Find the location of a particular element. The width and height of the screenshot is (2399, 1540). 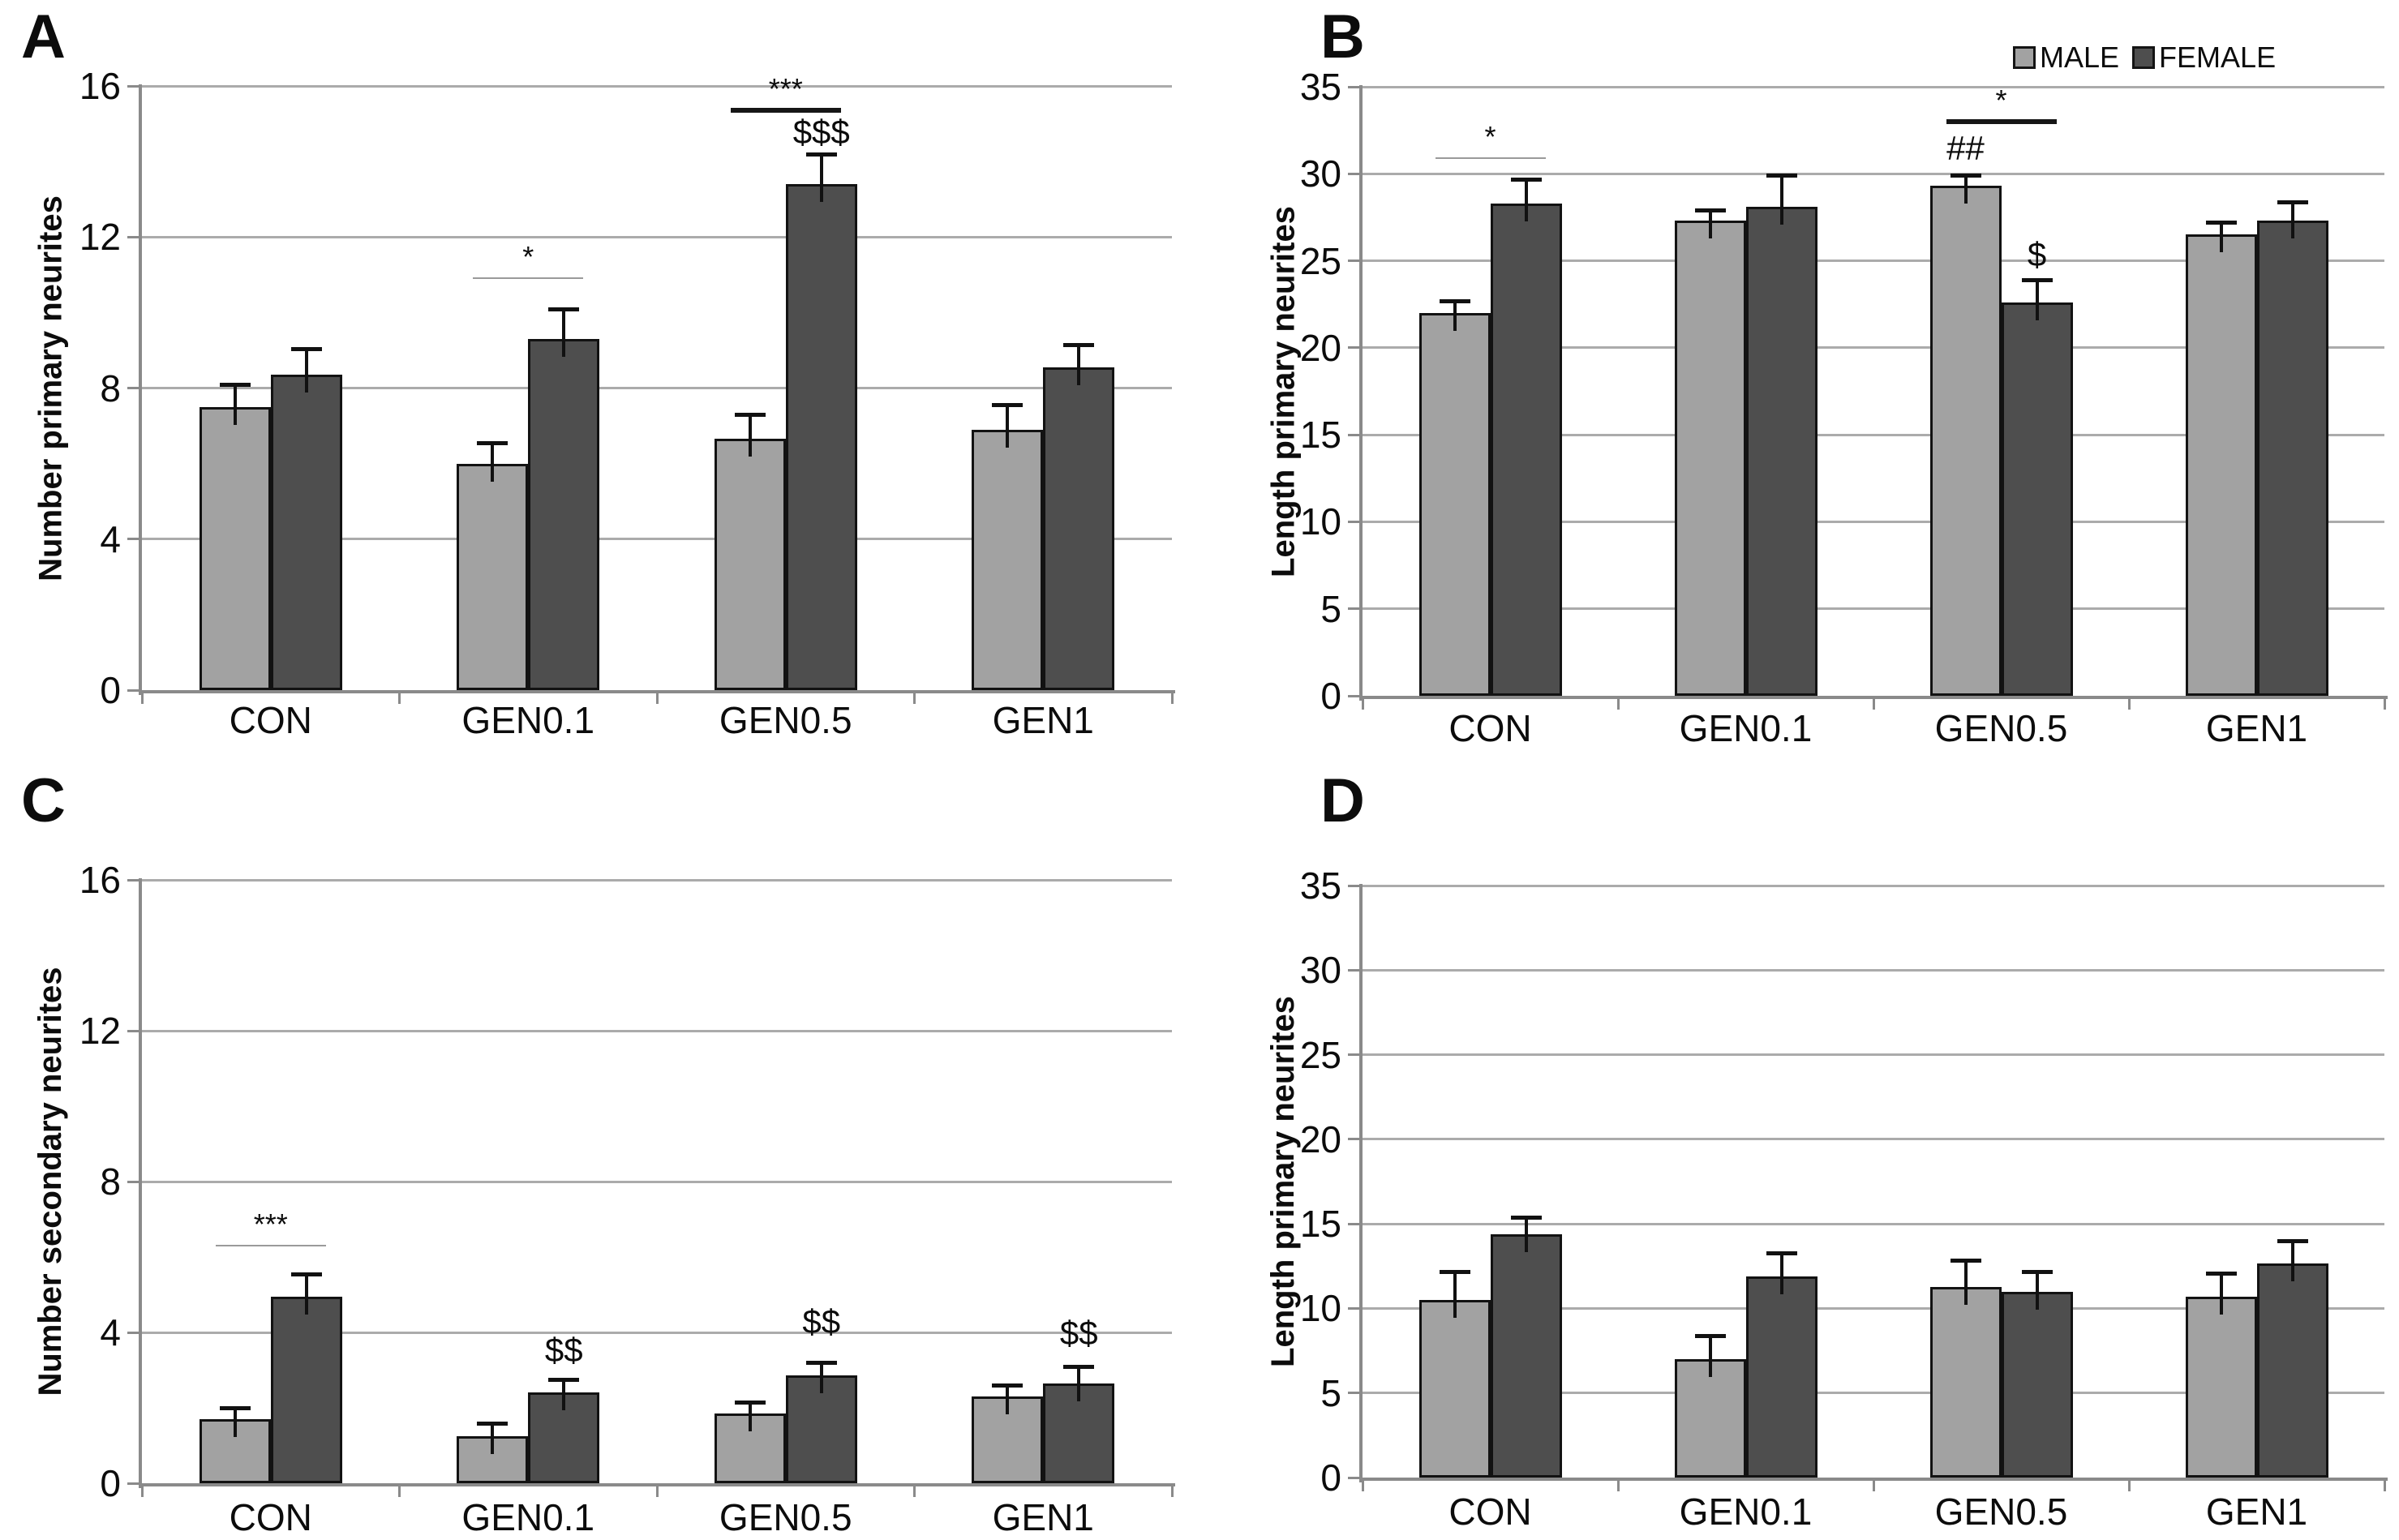

panel-d-category-label-gen1: GEN1 is located at coordinates (2257, 1512).